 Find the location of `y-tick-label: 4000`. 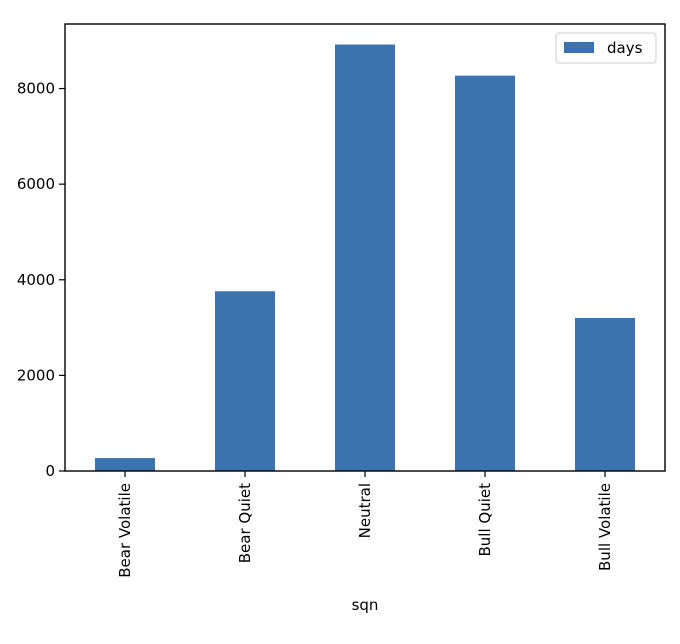

y-tick-label: 4000 is located at coordinates (36, 280).